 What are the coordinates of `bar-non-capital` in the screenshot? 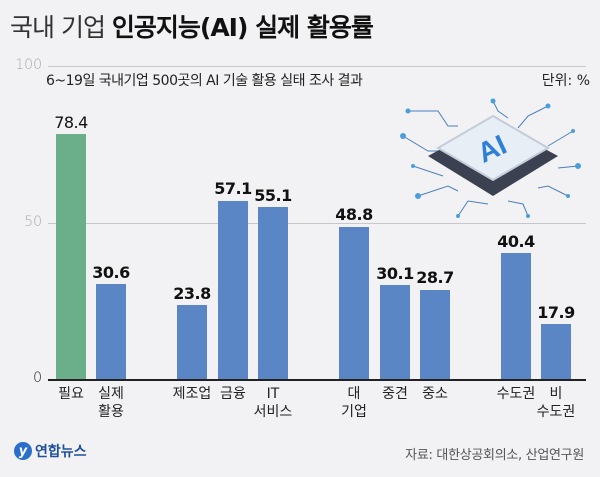 It's located at (556, 352).